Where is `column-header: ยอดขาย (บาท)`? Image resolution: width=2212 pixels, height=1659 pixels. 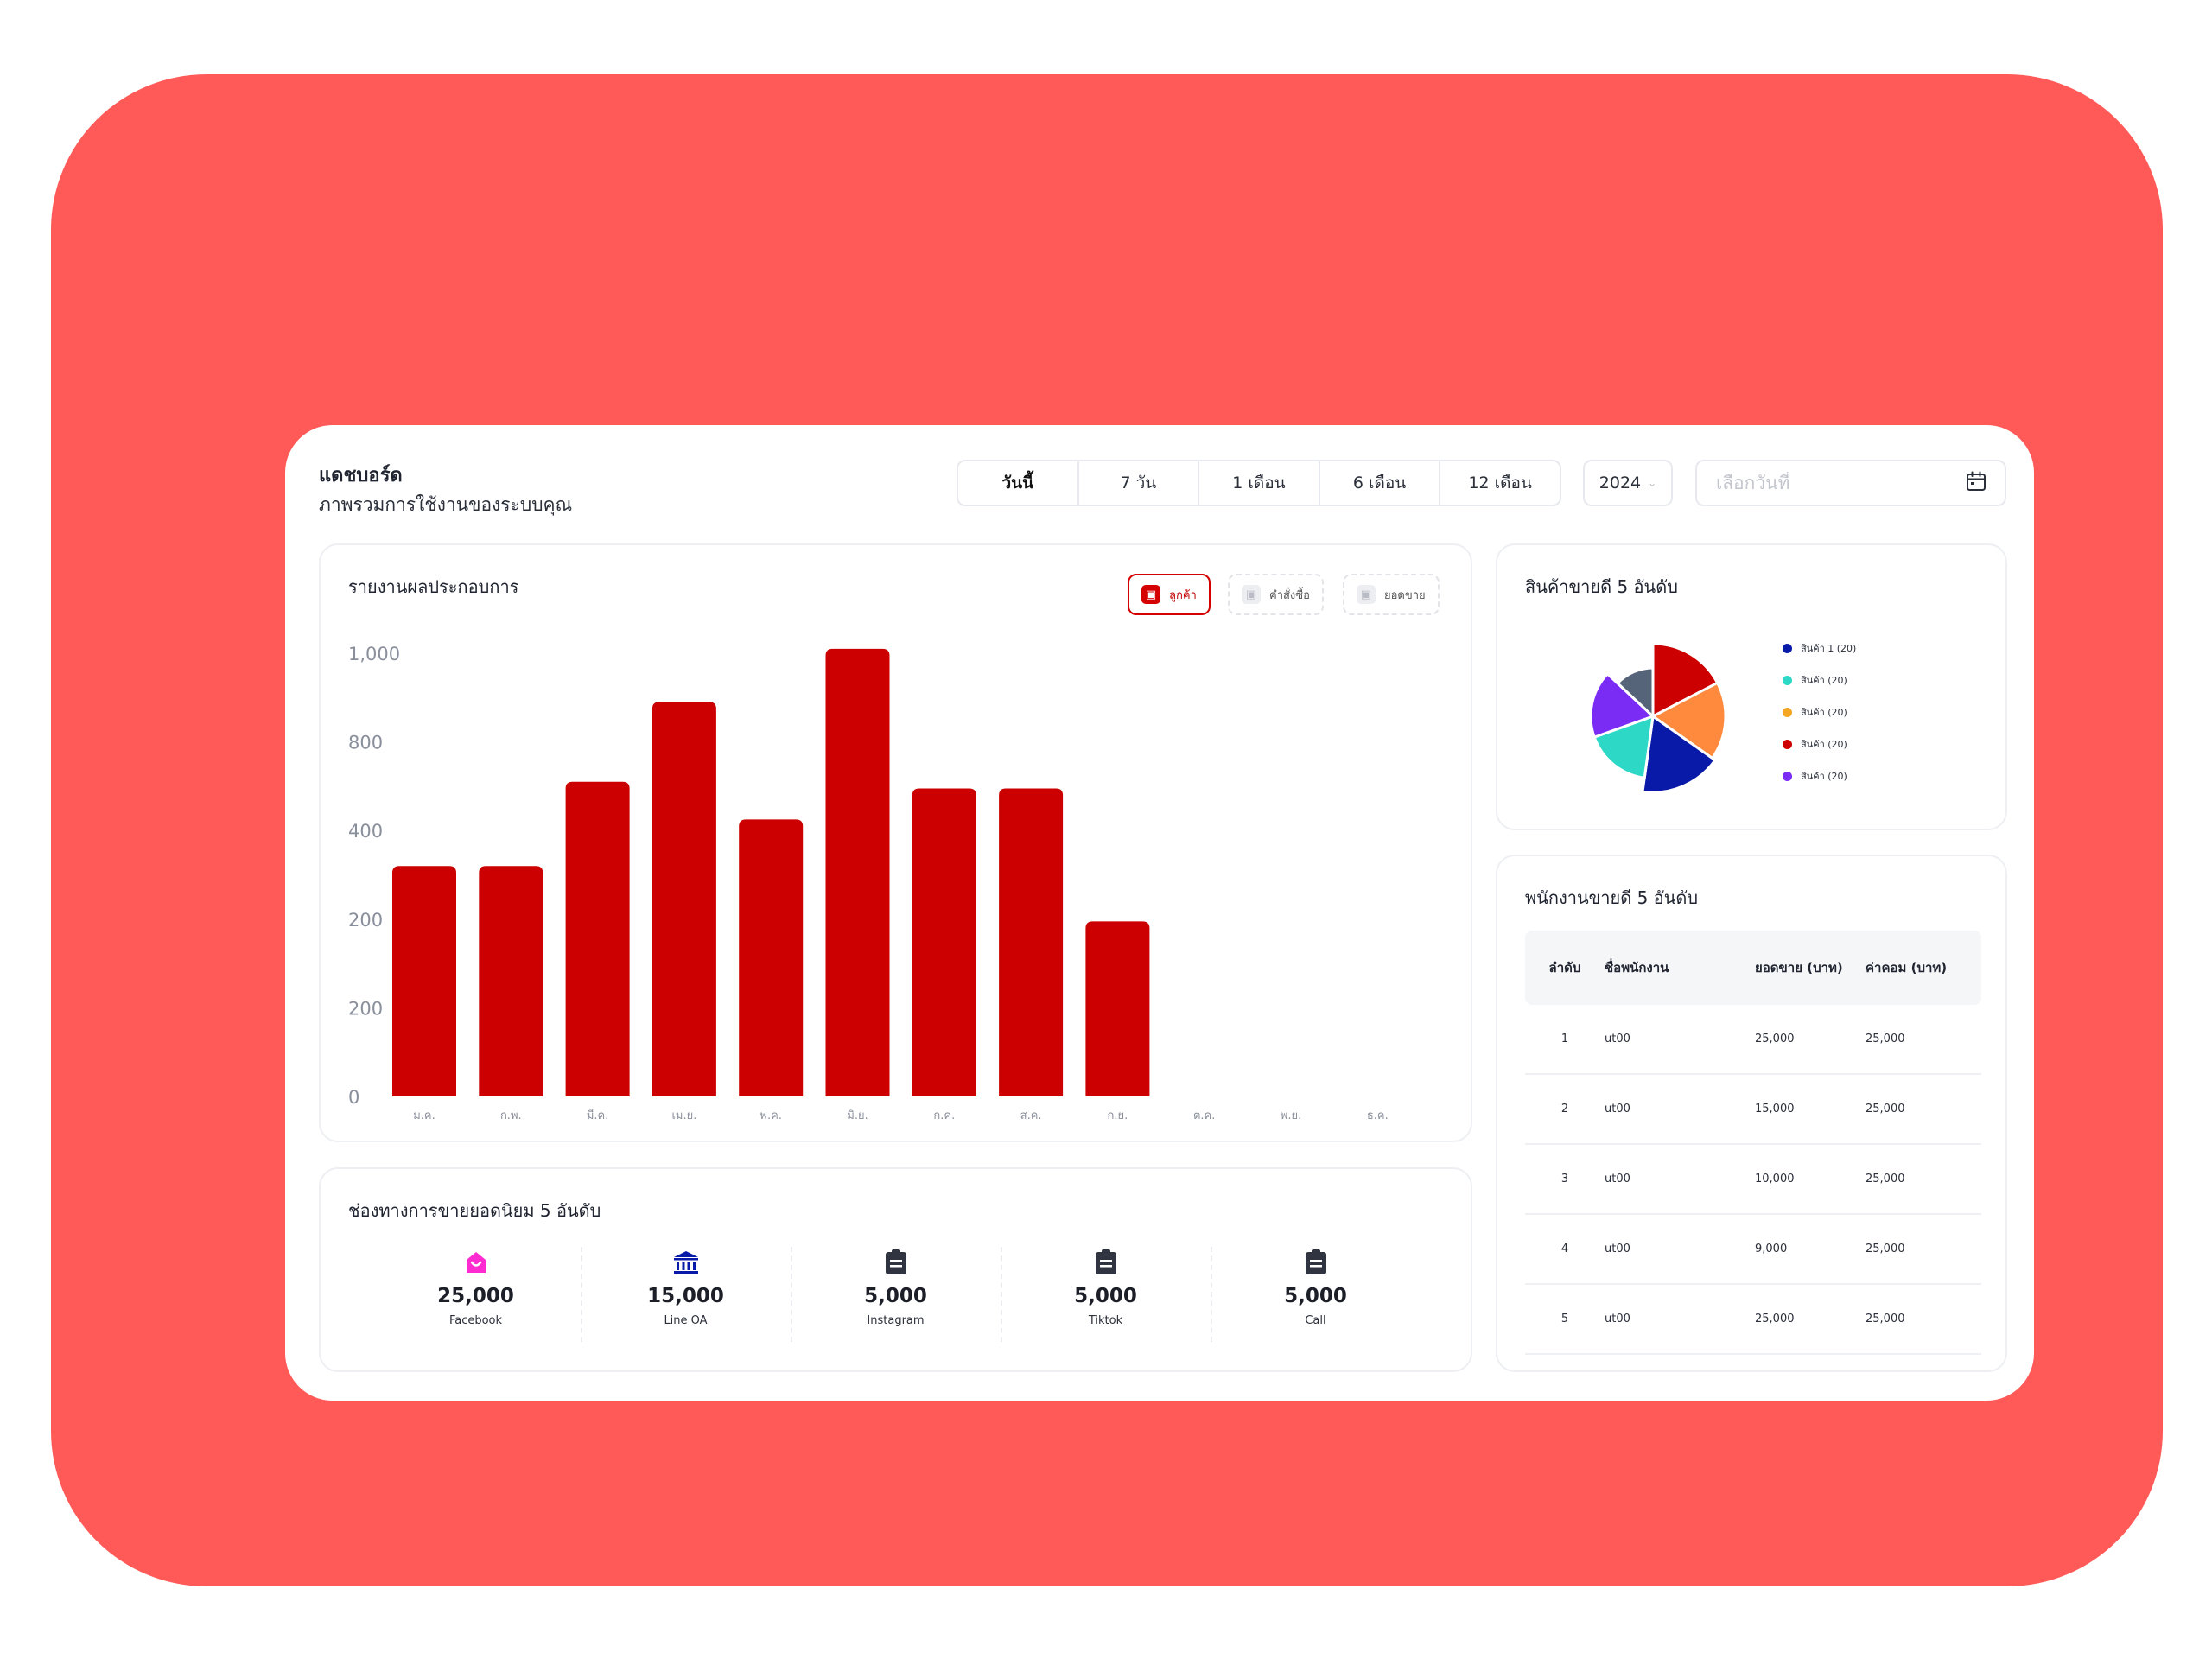 column-header: ยอดขาย (บาท) is located at coordinates (1799, 968).